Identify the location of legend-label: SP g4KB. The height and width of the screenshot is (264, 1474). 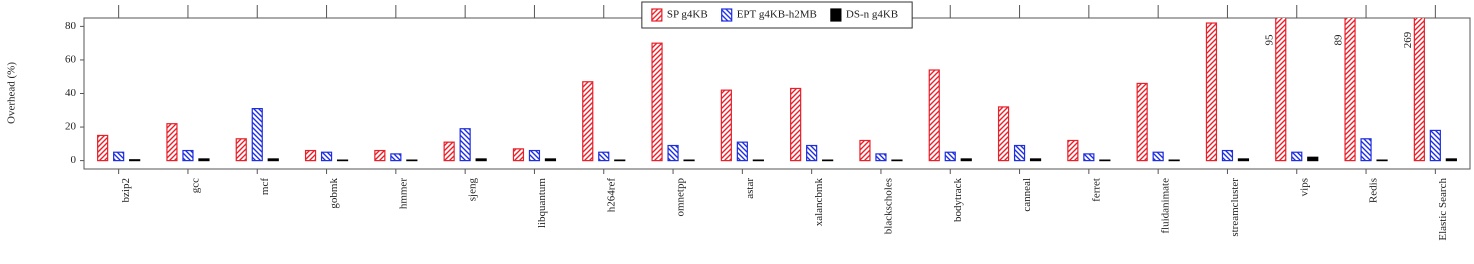
(687, 15).